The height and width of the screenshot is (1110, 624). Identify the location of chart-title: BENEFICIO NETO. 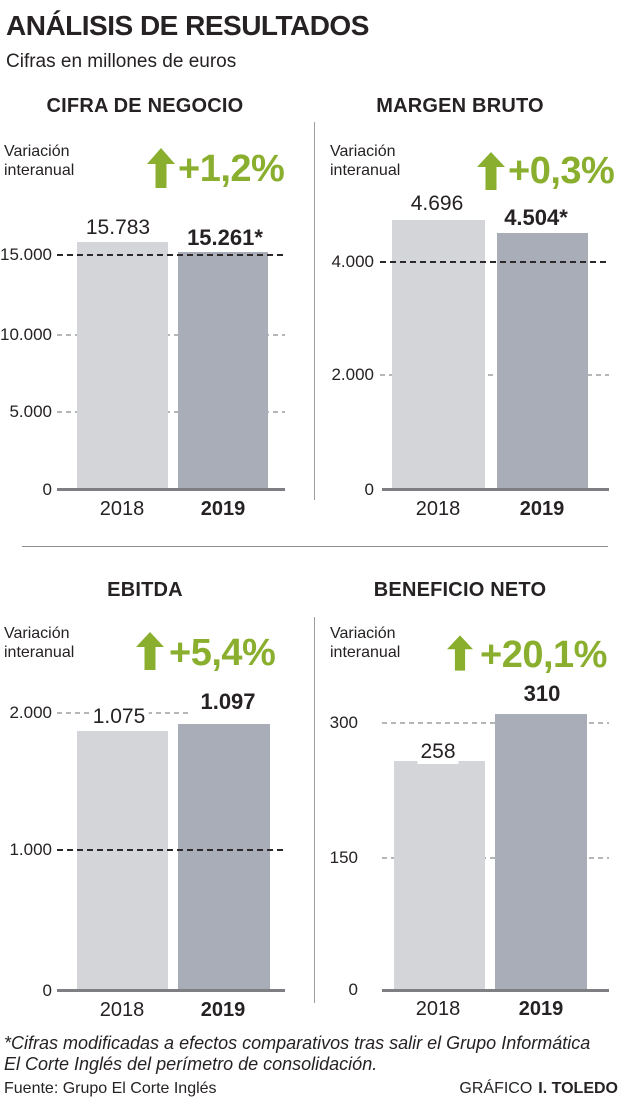
(460, 590).